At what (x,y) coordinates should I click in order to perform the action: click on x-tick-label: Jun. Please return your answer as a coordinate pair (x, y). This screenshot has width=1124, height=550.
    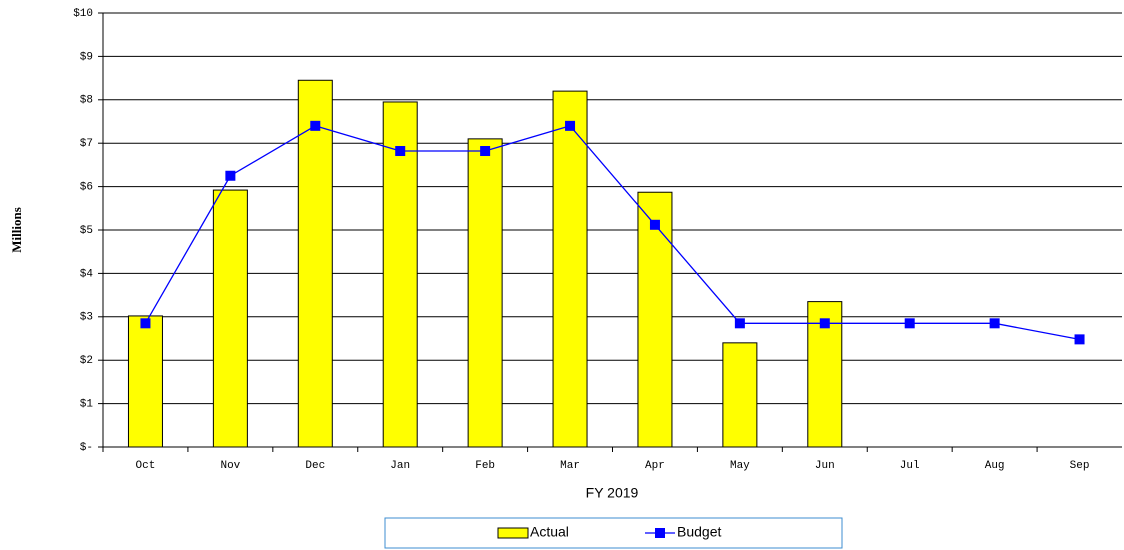
    Looking at the image, I should click on (825, 466).